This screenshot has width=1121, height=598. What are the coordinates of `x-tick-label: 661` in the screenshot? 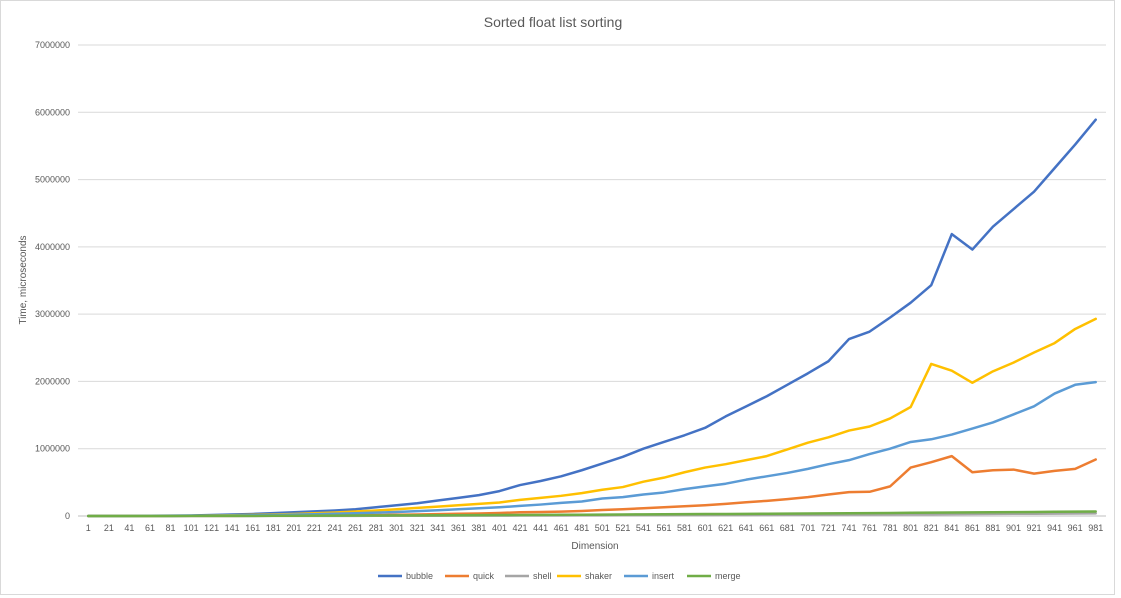 It's located at (766, 528).